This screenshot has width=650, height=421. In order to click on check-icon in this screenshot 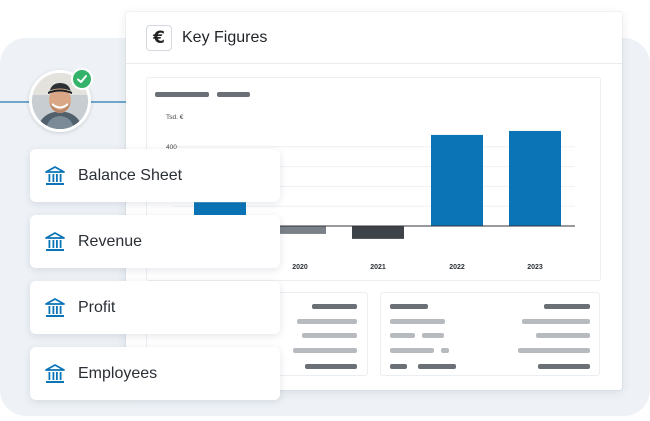, I will do `click(82, 79)`.